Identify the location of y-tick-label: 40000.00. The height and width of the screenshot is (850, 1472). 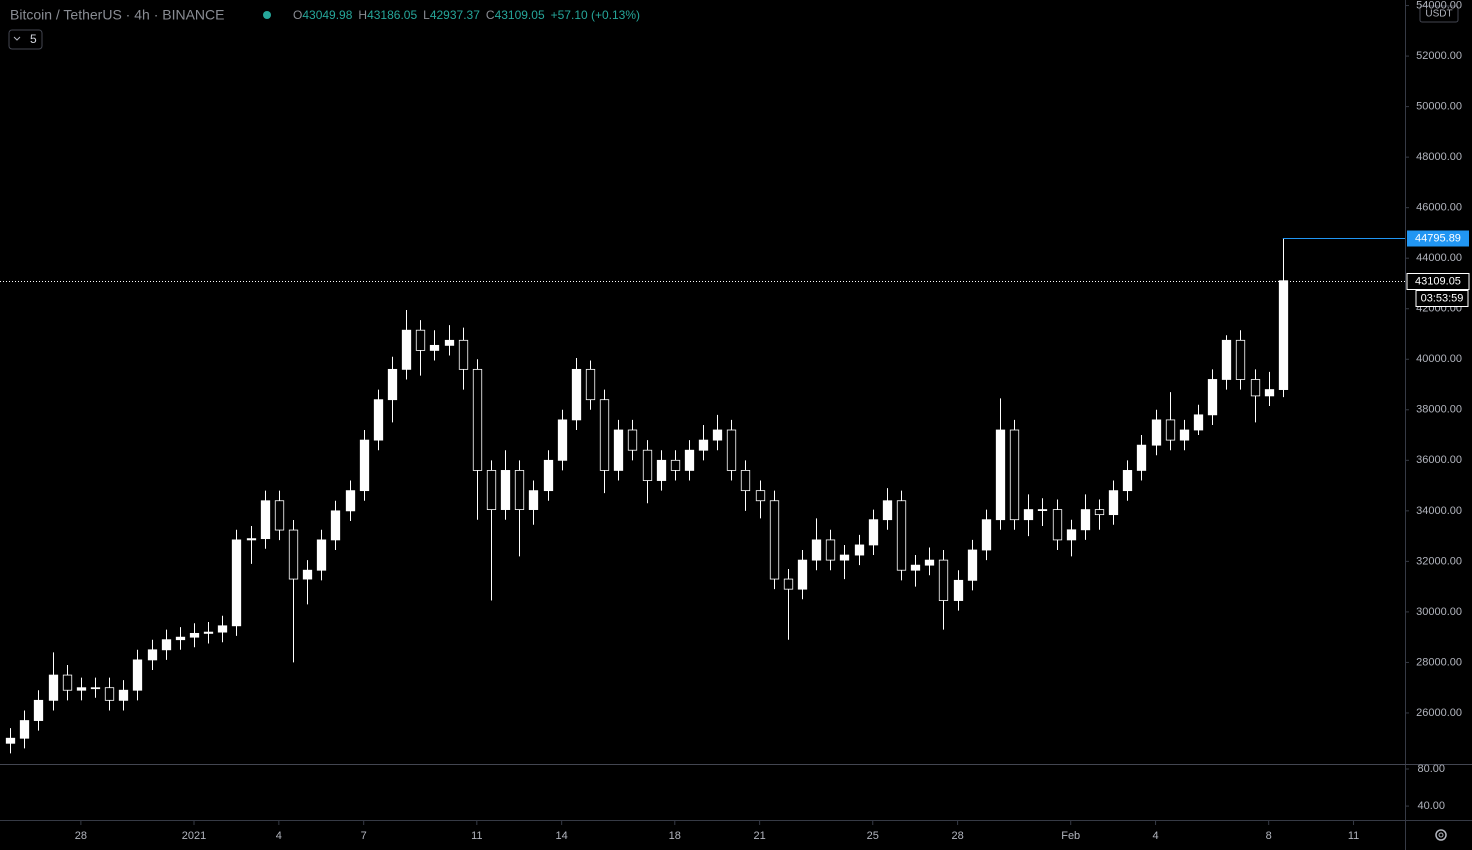
(1439, 359).